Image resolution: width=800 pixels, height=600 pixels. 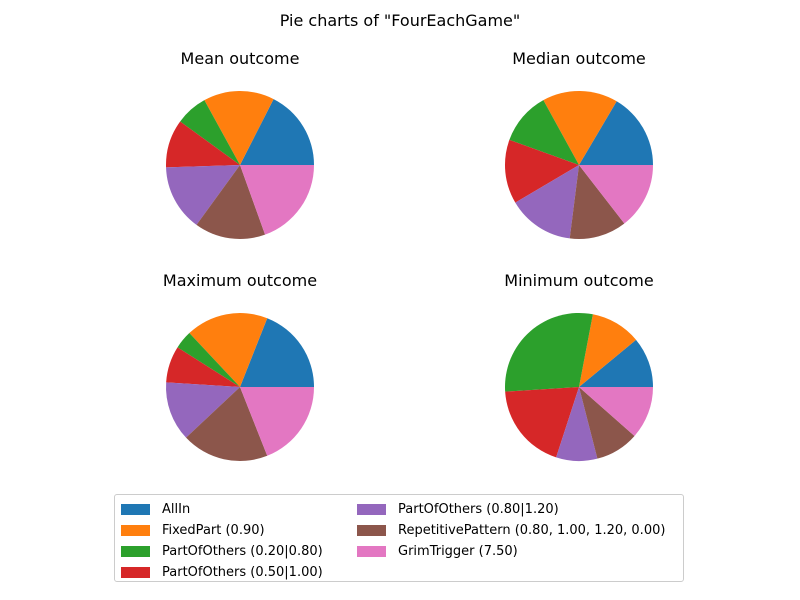 I want to click on pie-chart-4: Minimum outcome, so click(x=579, y=366).